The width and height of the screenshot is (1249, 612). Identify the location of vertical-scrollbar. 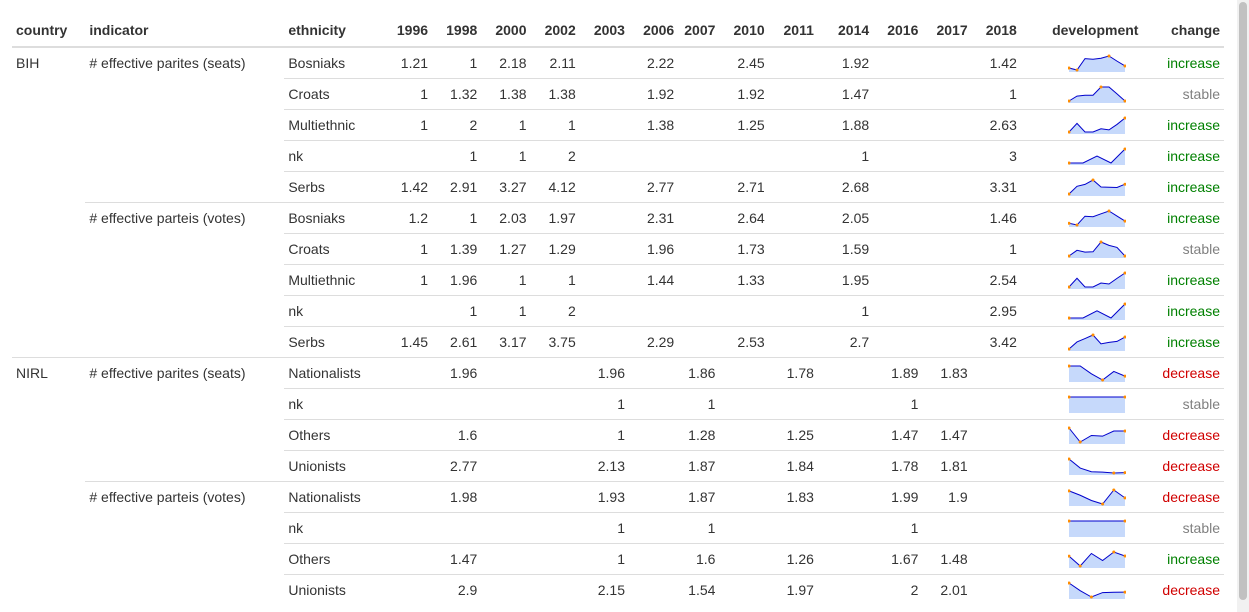
(1243, 306).